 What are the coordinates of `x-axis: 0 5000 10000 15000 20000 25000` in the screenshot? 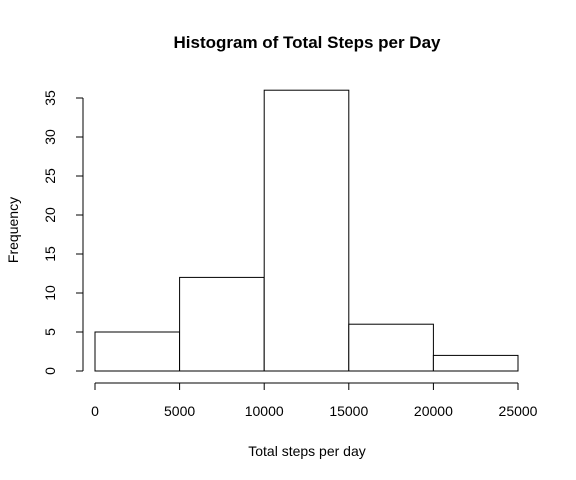 It's located at (314, 400).